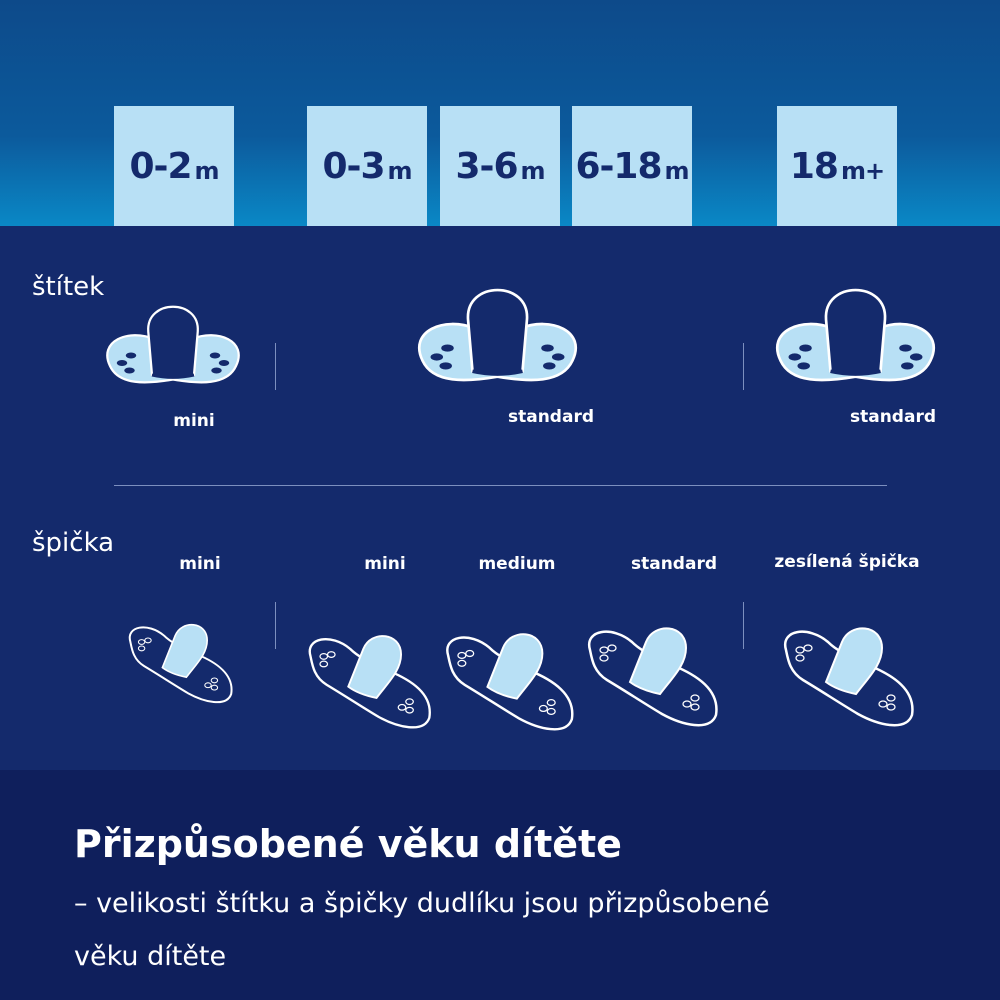 Image resolution: width=1000 pixels, height=1000 pixels. I want to click on age-box-0-3m: 0-3 m, so click(367, 166).